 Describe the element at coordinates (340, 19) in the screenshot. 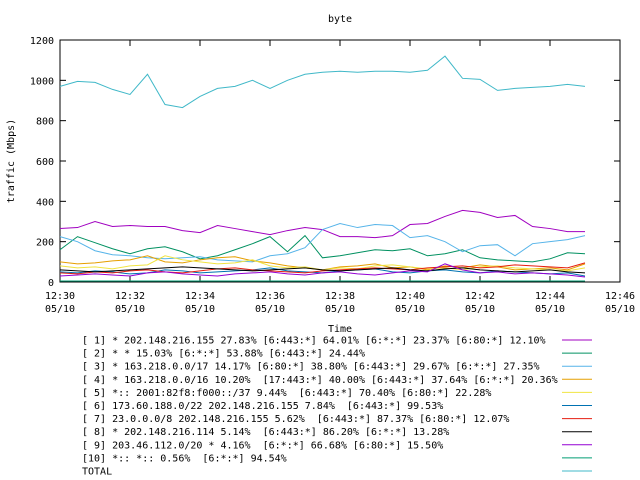

I see `chart-title: byte` at that location.